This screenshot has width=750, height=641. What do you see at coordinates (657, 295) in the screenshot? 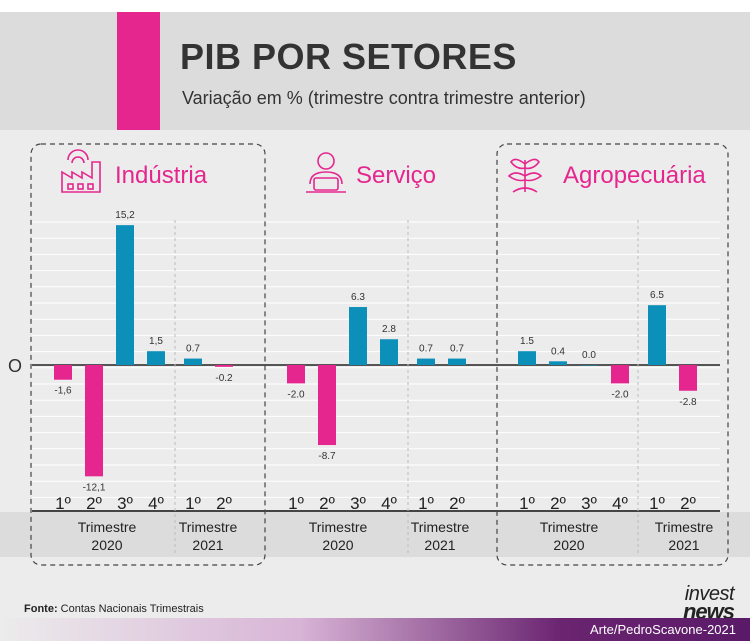
I see `data-label: 6.5` at bounding box center [657, 295].